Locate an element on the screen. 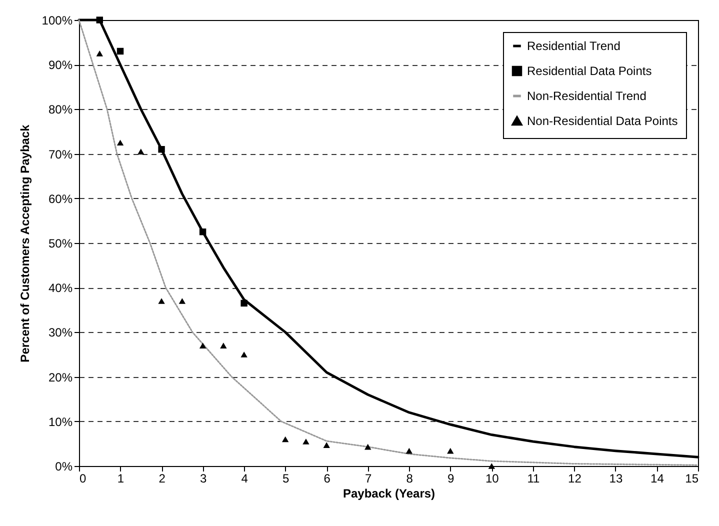  x-tick-label: 0 is located at coordinates (83, 479).